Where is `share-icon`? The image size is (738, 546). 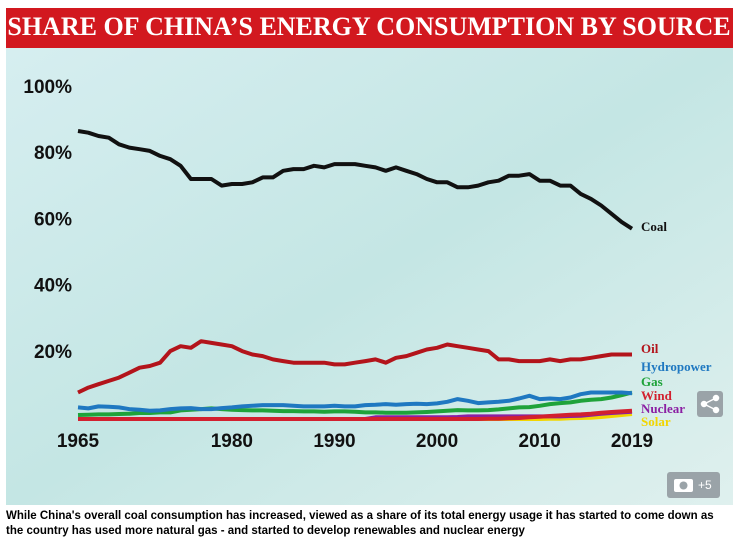 share-icon is located at coordinates (710, 404).